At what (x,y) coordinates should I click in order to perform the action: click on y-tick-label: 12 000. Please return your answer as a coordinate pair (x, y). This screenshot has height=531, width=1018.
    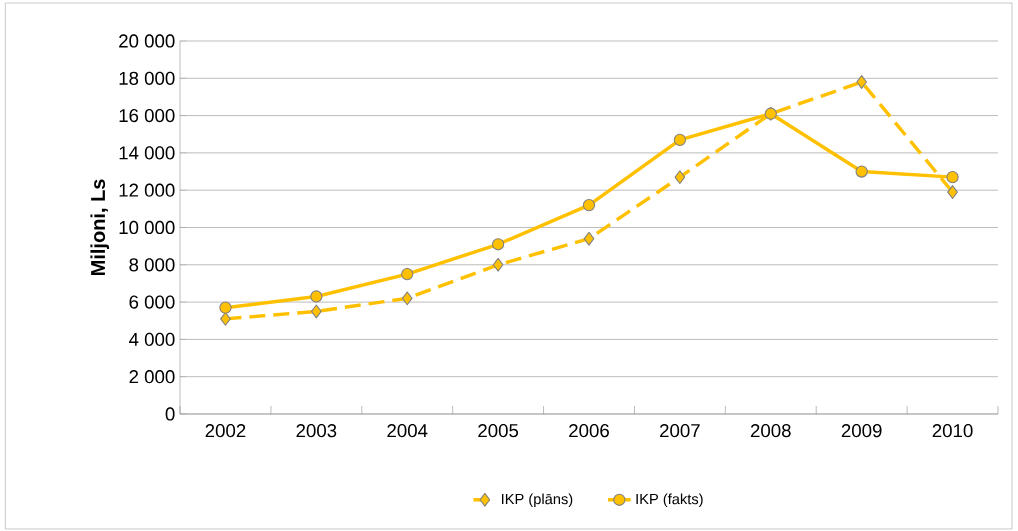
    Looking at the image, I should click on (147, 190).